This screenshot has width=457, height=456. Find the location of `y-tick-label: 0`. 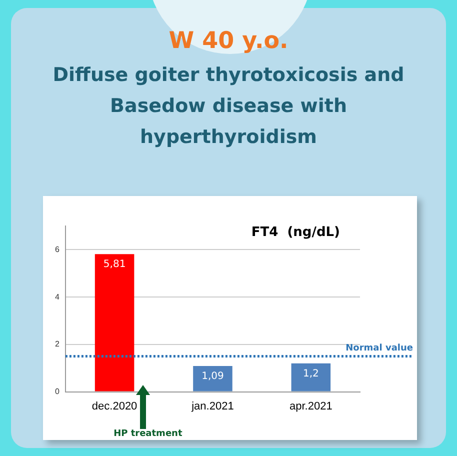

y-tick-label: 0 is located at coordinates (57, 391).